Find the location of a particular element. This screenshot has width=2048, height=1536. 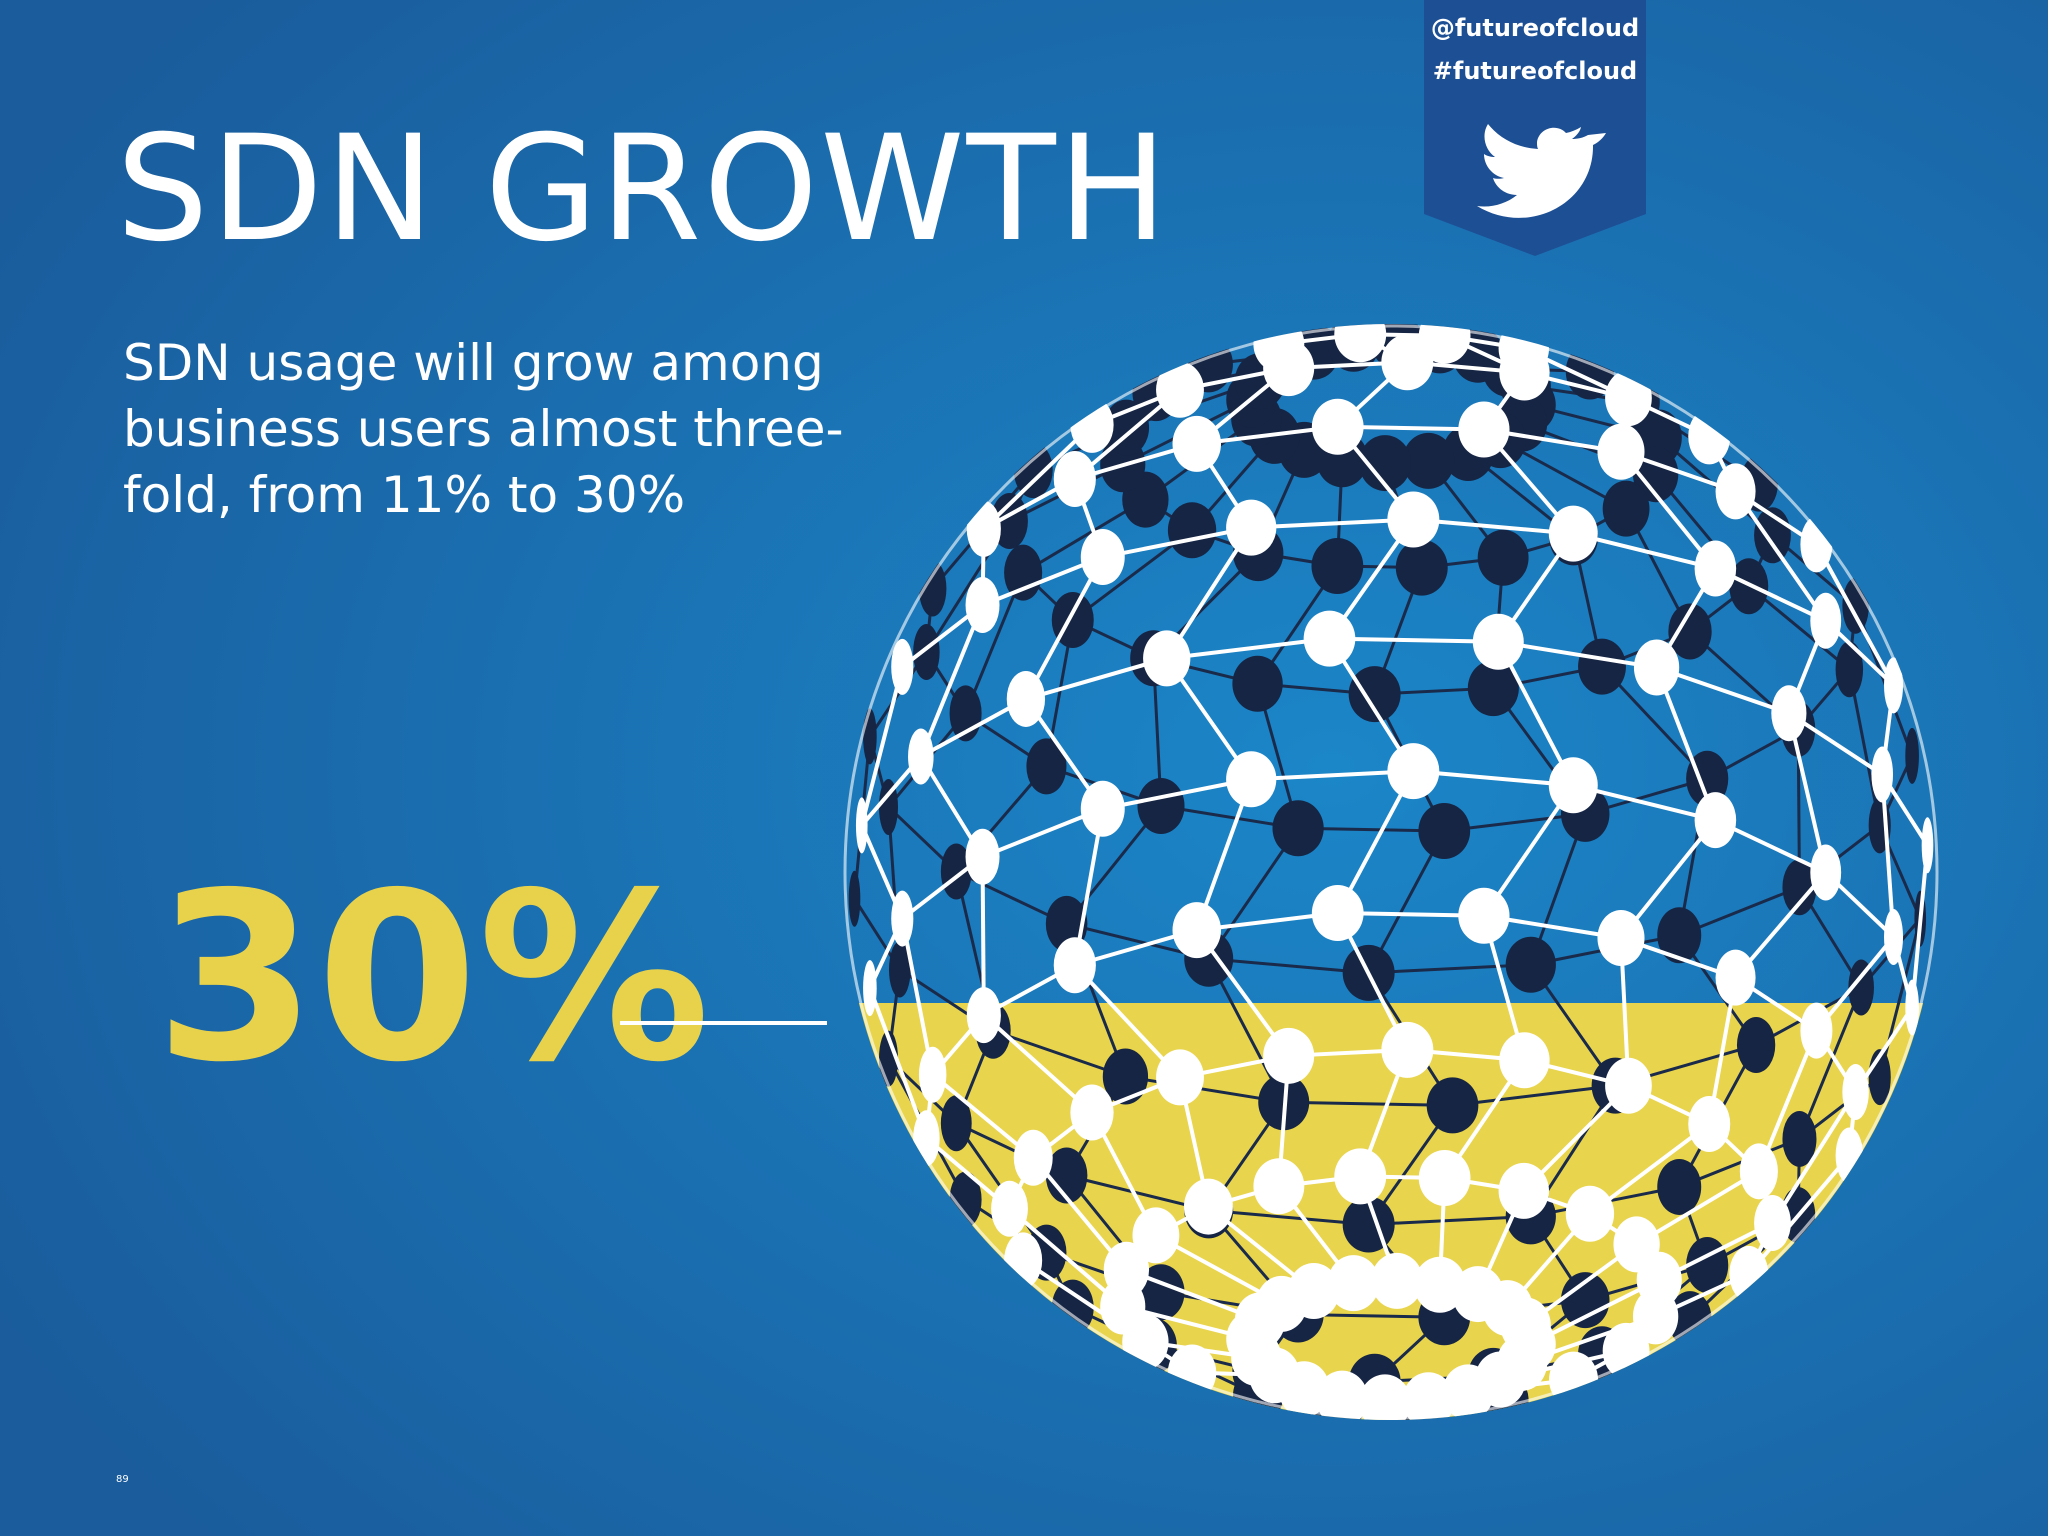

page-number: 89 is located at coordinates (122, 1479).